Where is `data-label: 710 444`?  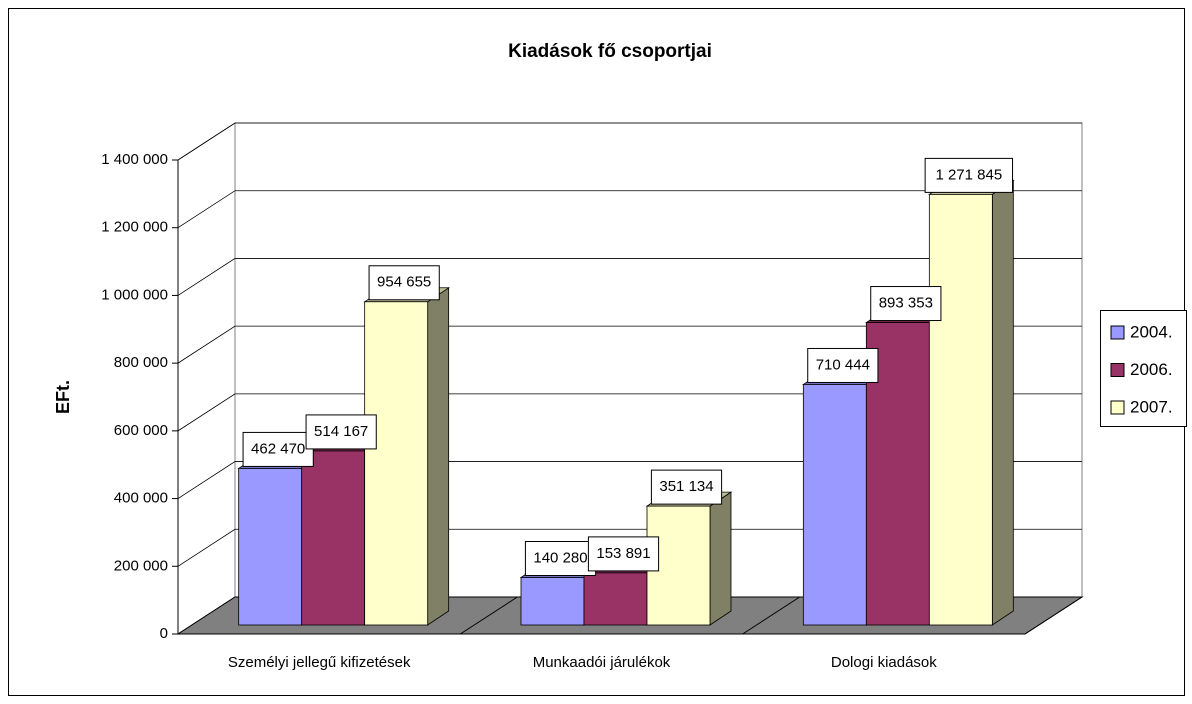
data-label: 710 444 is located at coordinates (843, 364).